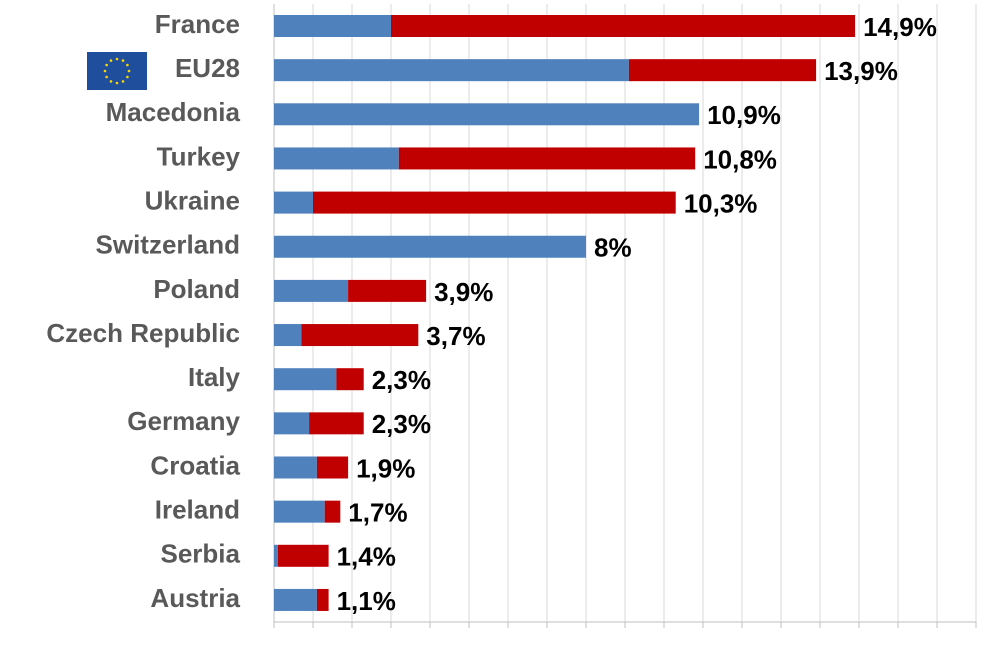 Image resolution: width=992 pixels, height=656 pixels. Describe the element at coordinates (201, 554) in the screenshot. I see `category-label: Serbia` at that location.